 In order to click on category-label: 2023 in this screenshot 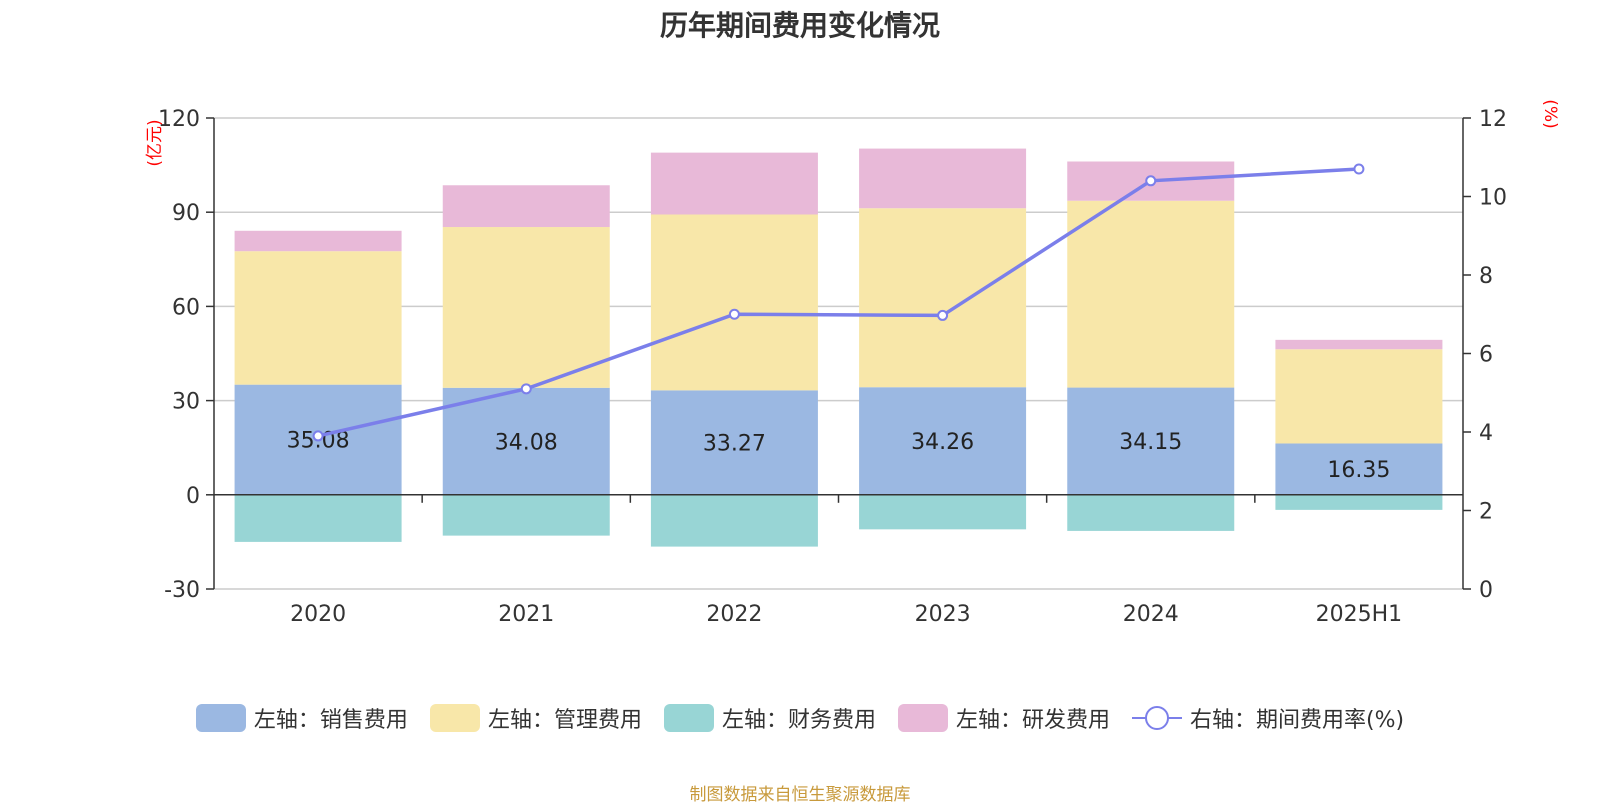, I will do `click(943, 614)`.